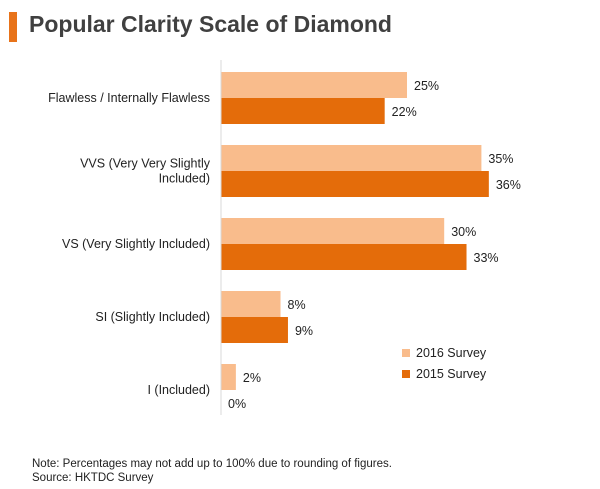 The width and height of the screenshot is (600, 489). Describe the element at coordinates (426, 86) in the screenshot. I see `data-label: 25%` at that location.